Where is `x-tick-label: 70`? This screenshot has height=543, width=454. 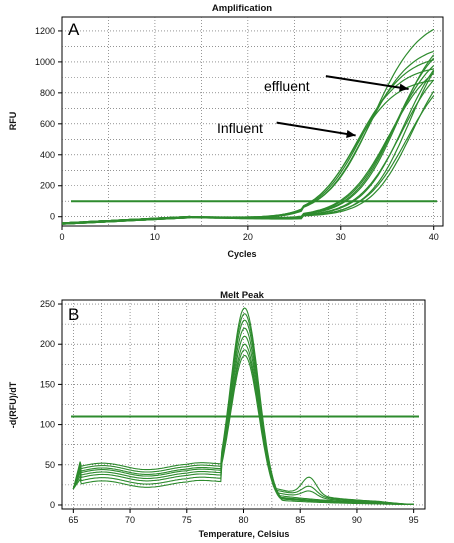
x-tick-label: 70 is located at coordinates (130, 520).